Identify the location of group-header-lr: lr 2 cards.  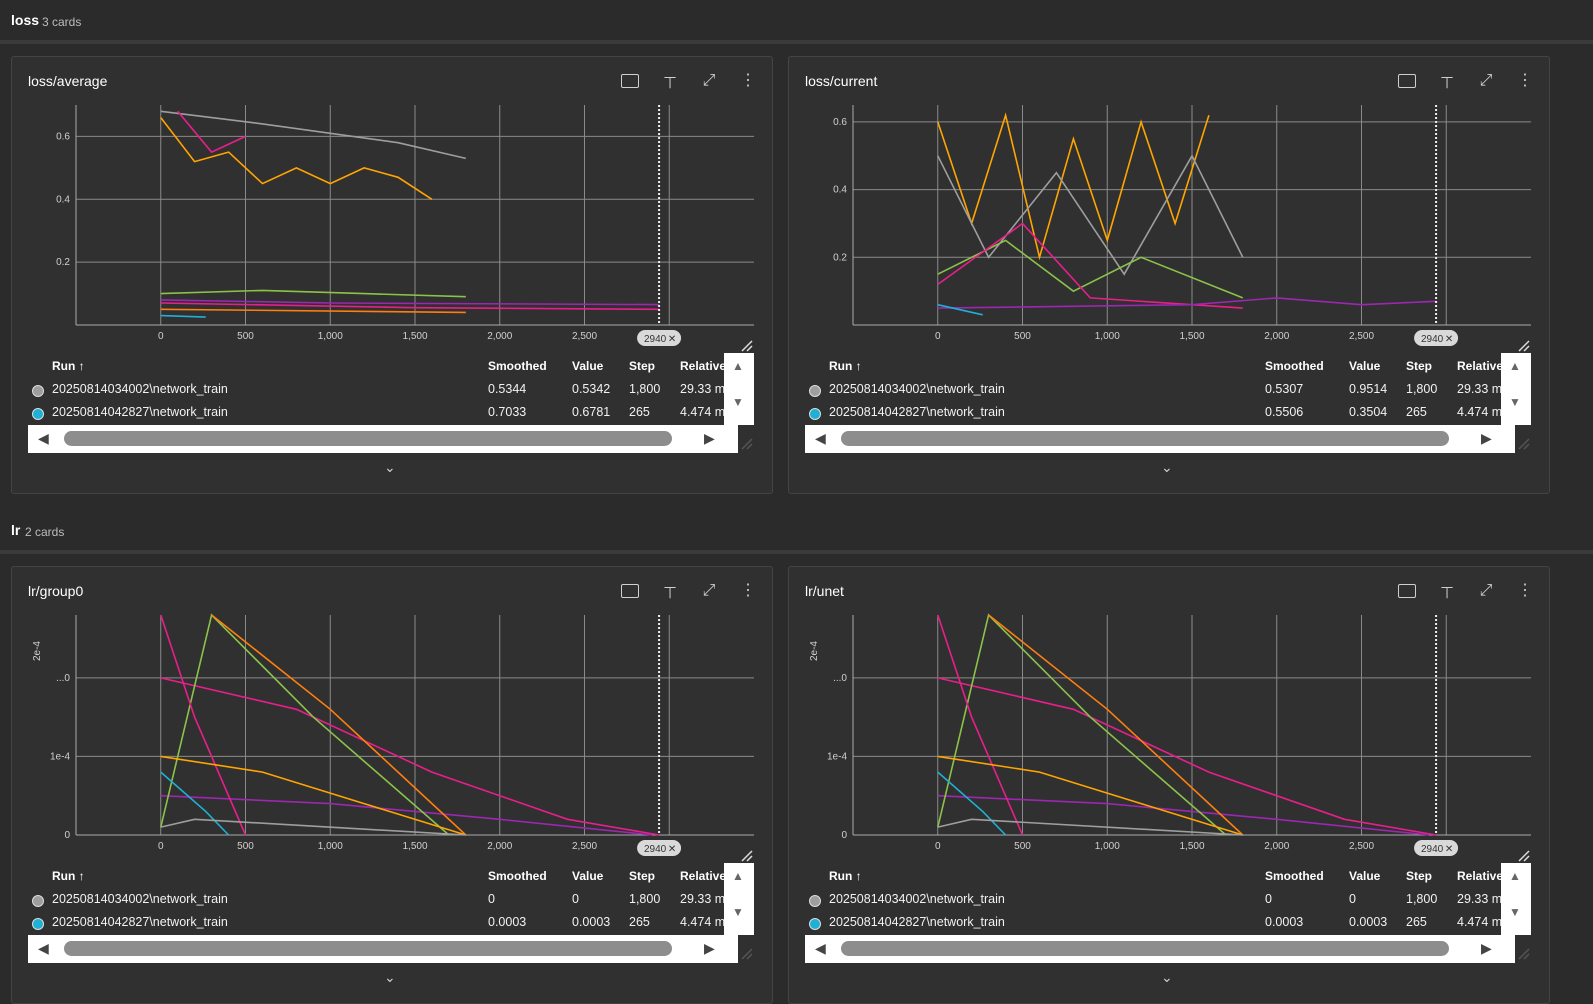
(796, 532).